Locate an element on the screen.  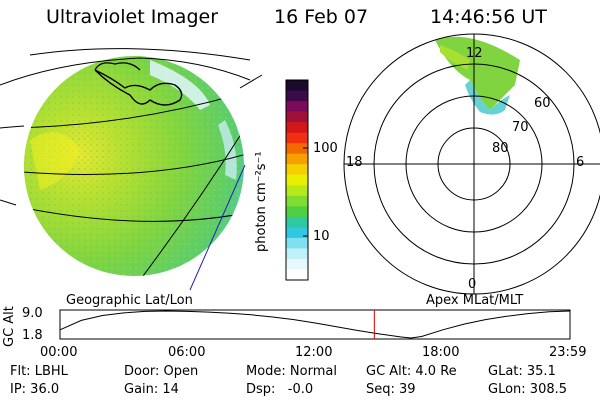
coastline is located at coordinates (138, 87).